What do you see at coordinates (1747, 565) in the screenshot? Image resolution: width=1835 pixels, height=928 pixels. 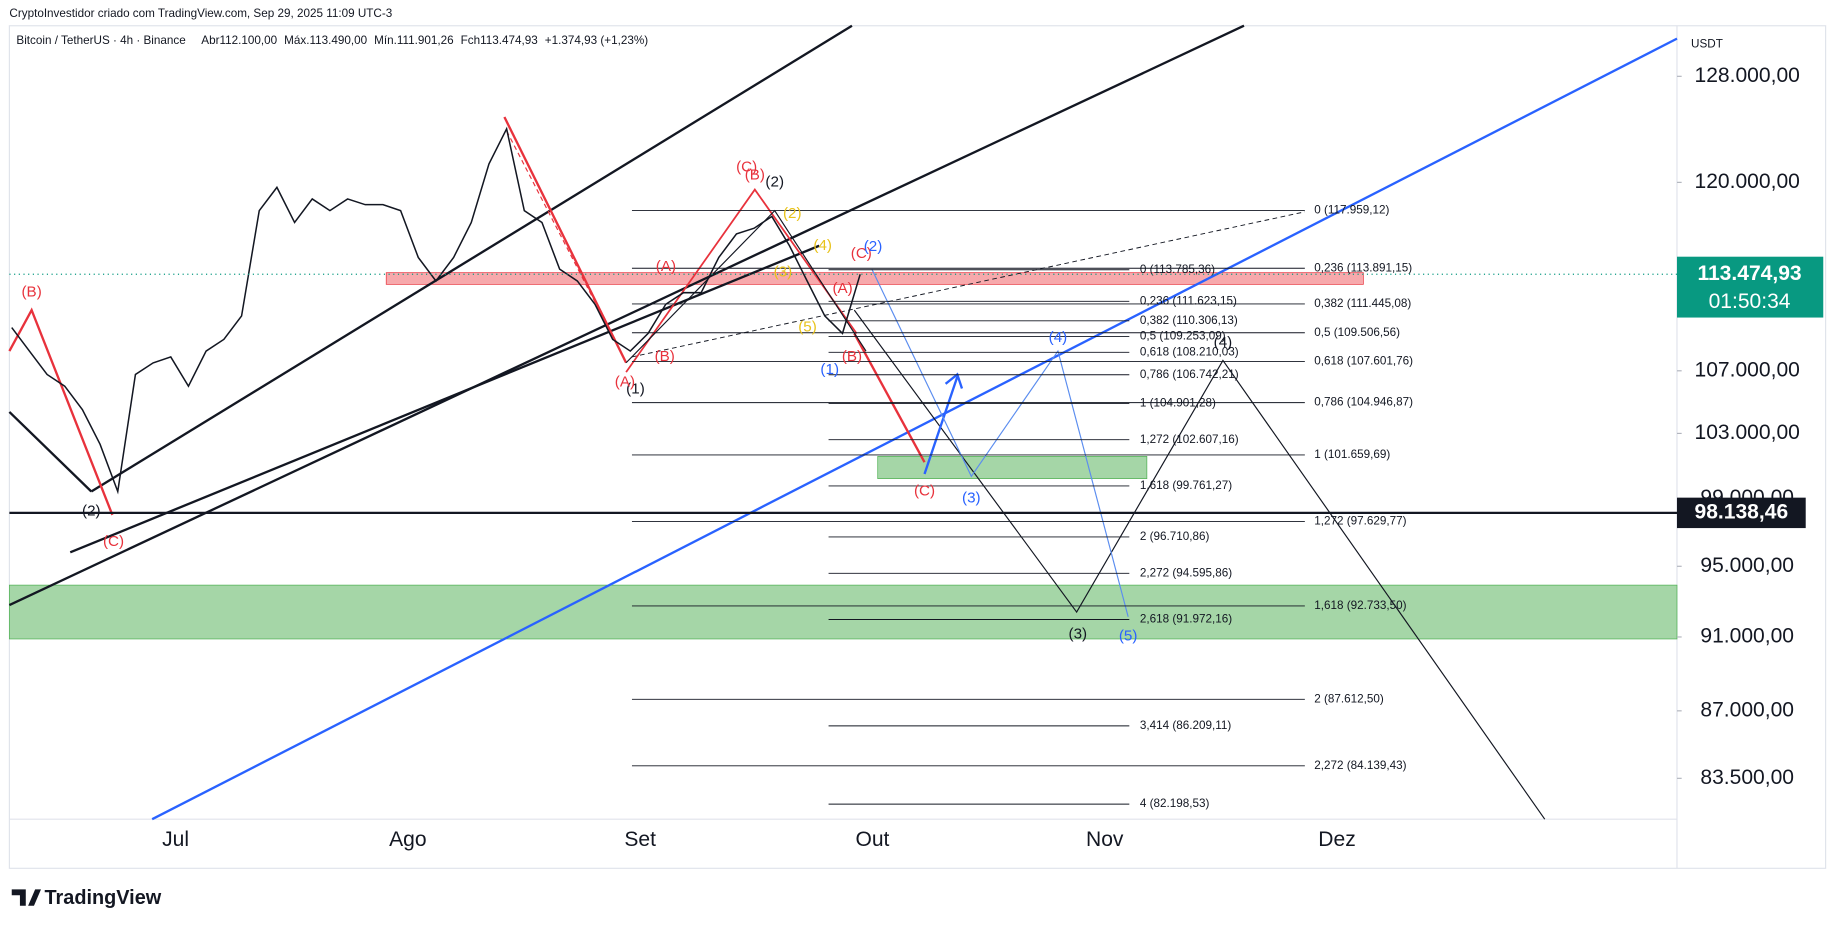 I see `y-tick-label: 95.000,00` at bounding box center [1747, 565].